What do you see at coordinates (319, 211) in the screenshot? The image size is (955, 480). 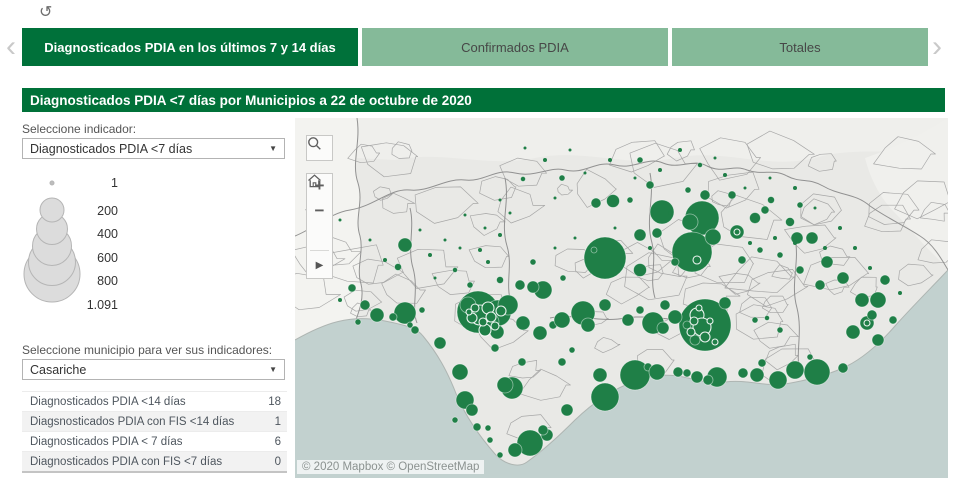 I see `home-button` at bounding box center [319, 211].